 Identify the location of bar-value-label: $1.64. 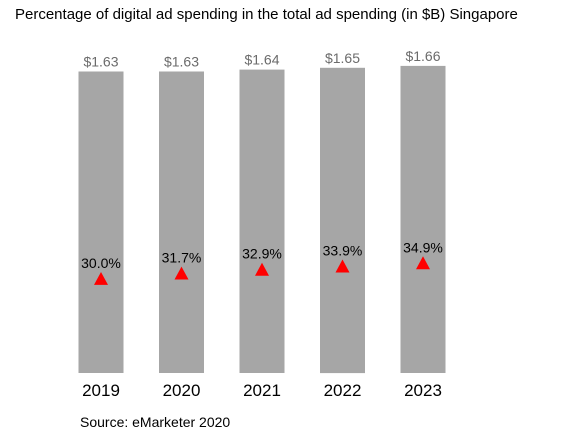
(261, 60).